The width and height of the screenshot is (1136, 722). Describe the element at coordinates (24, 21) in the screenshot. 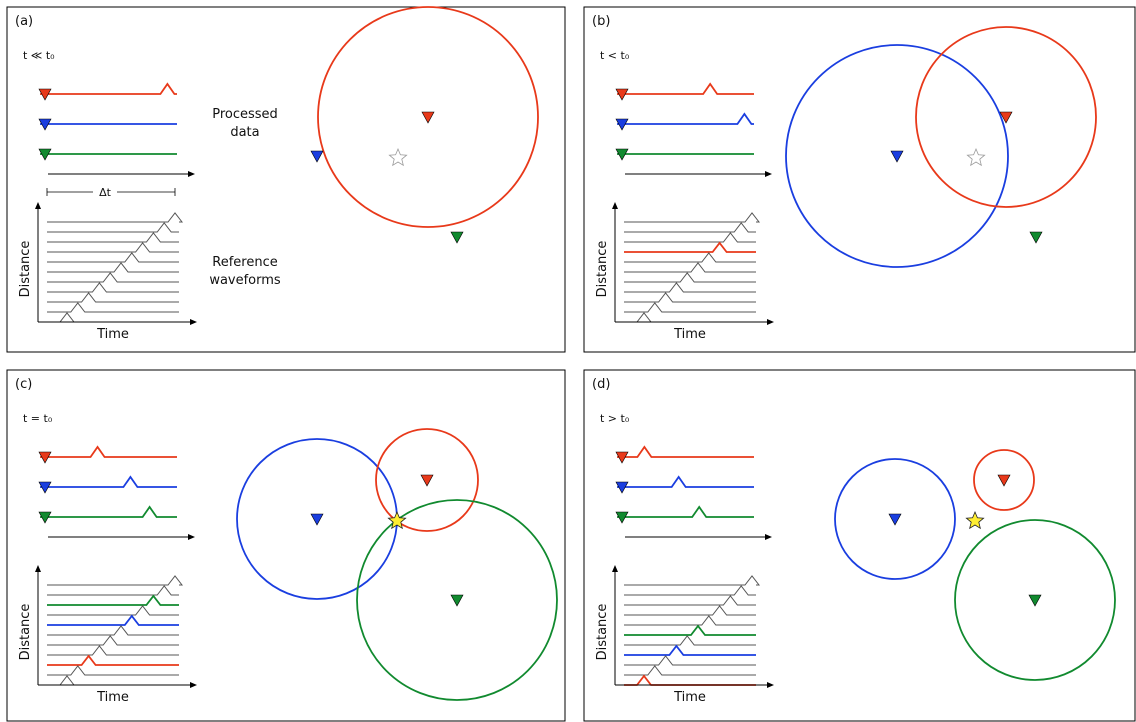

I see `panel-label: (a)` at that location.